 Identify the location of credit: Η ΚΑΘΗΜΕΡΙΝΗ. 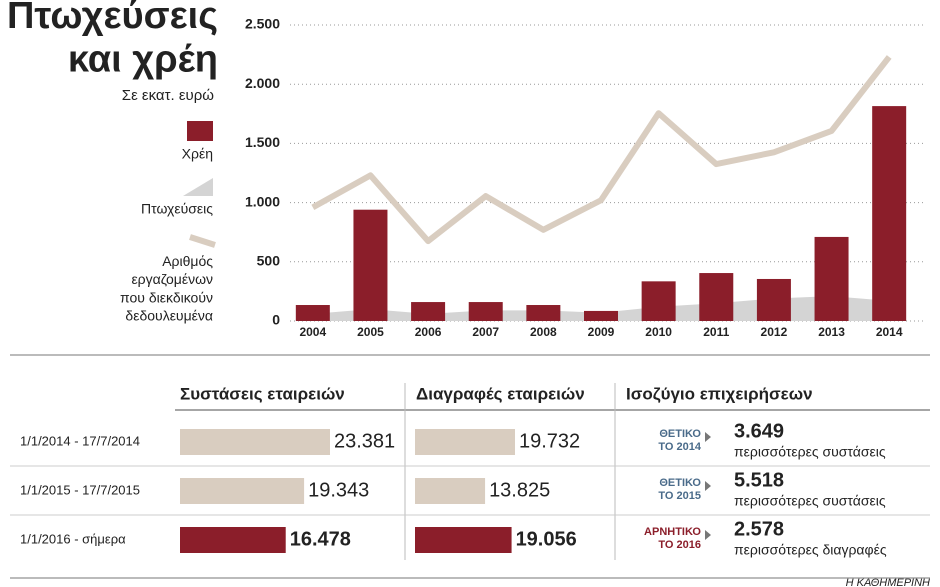
(888, 582).